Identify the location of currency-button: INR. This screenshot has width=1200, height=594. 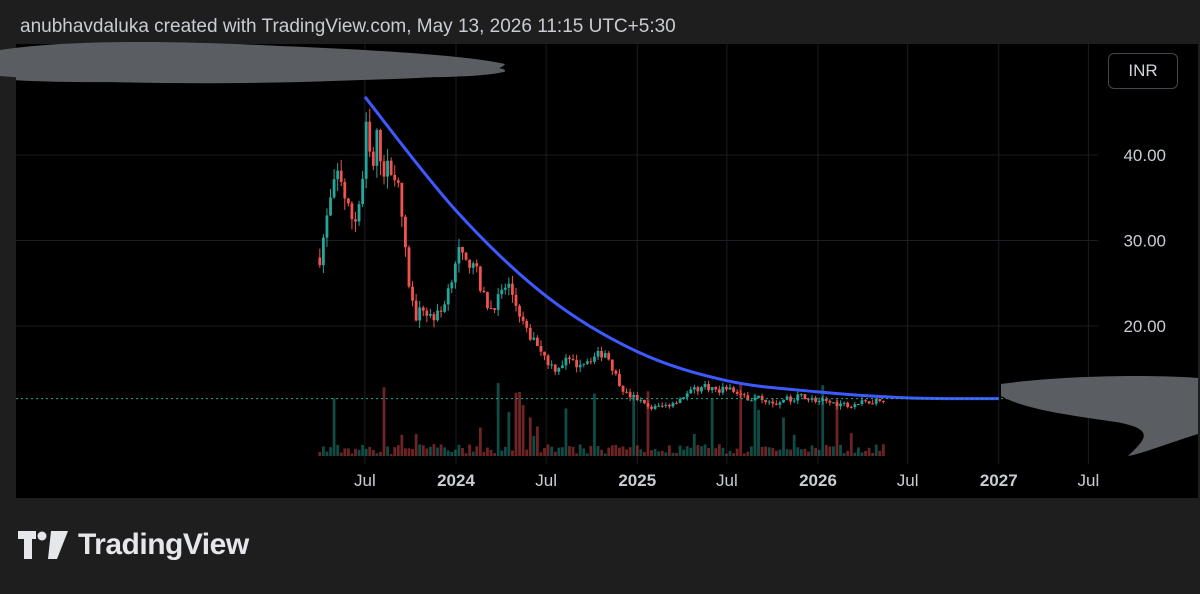
(1143, 71).